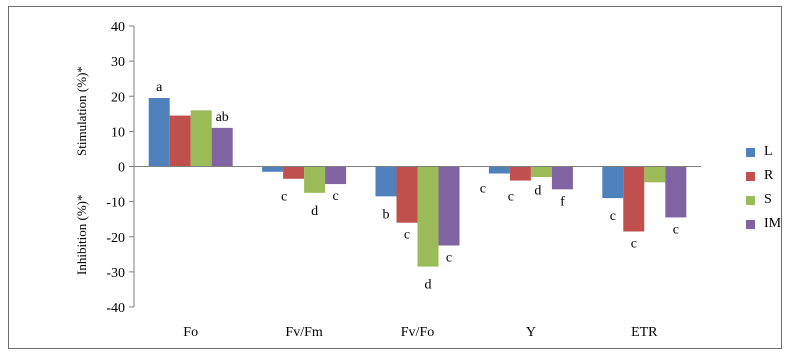  I want to click on y-tick-label: 40, so click(118, 27).